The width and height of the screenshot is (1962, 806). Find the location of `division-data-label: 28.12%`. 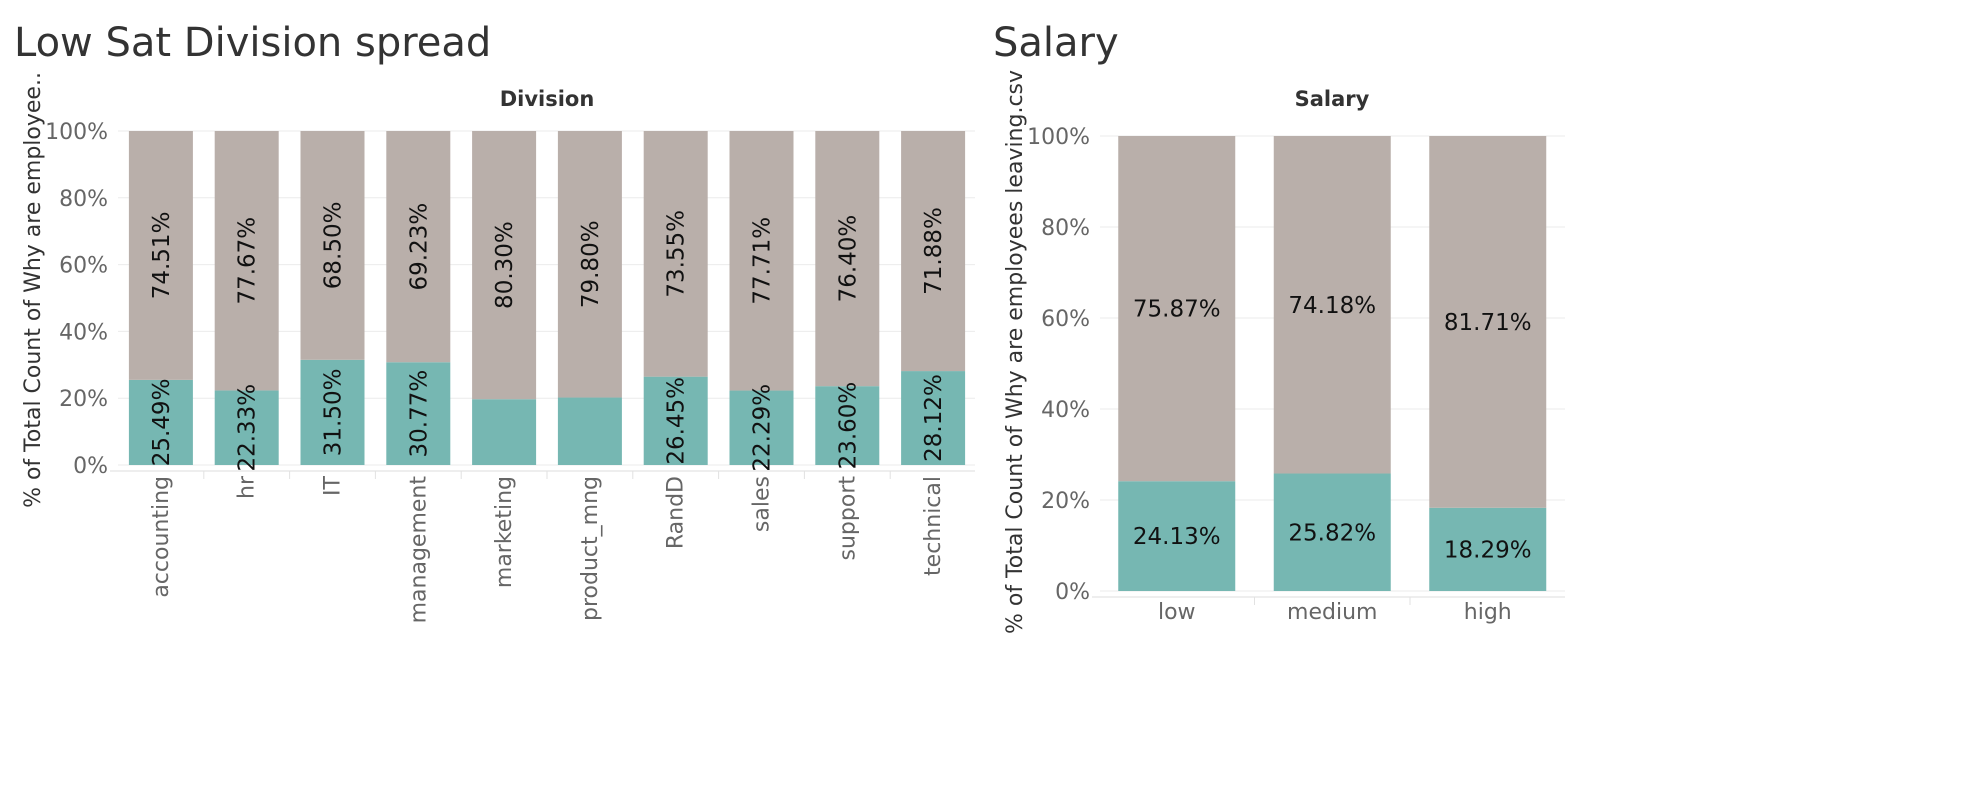

division-data-label: 28.12% is located at coordinates (934, 418).